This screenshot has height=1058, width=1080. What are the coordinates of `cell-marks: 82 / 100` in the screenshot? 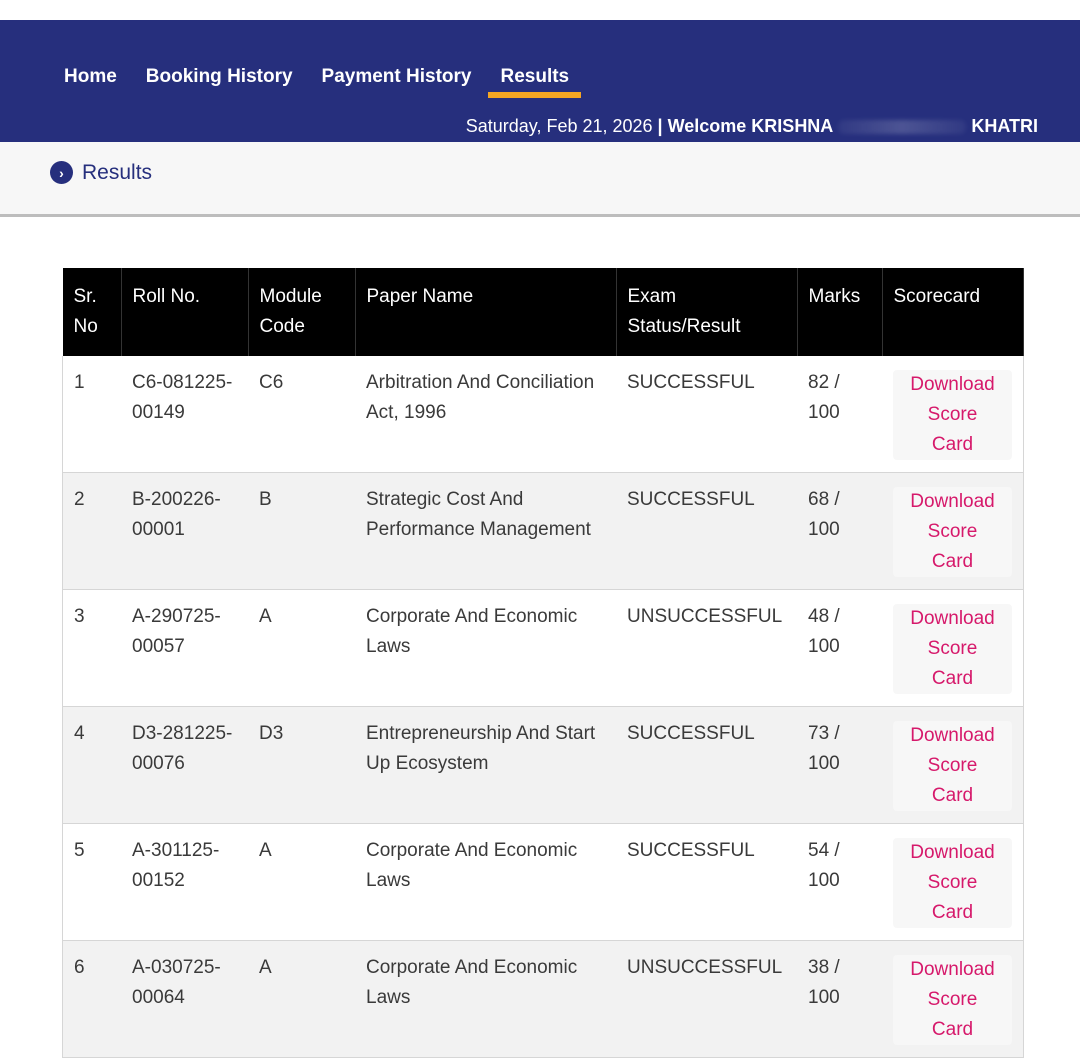 It's located at (839, 414).